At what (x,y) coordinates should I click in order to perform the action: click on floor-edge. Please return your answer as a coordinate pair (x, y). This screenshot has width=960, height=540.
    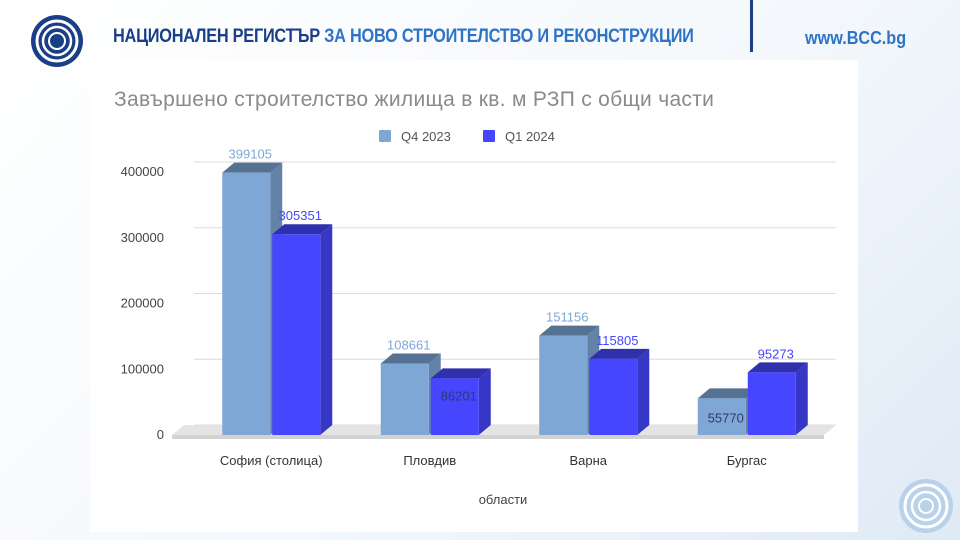
    Looking at the image, I should click on (498, 437).